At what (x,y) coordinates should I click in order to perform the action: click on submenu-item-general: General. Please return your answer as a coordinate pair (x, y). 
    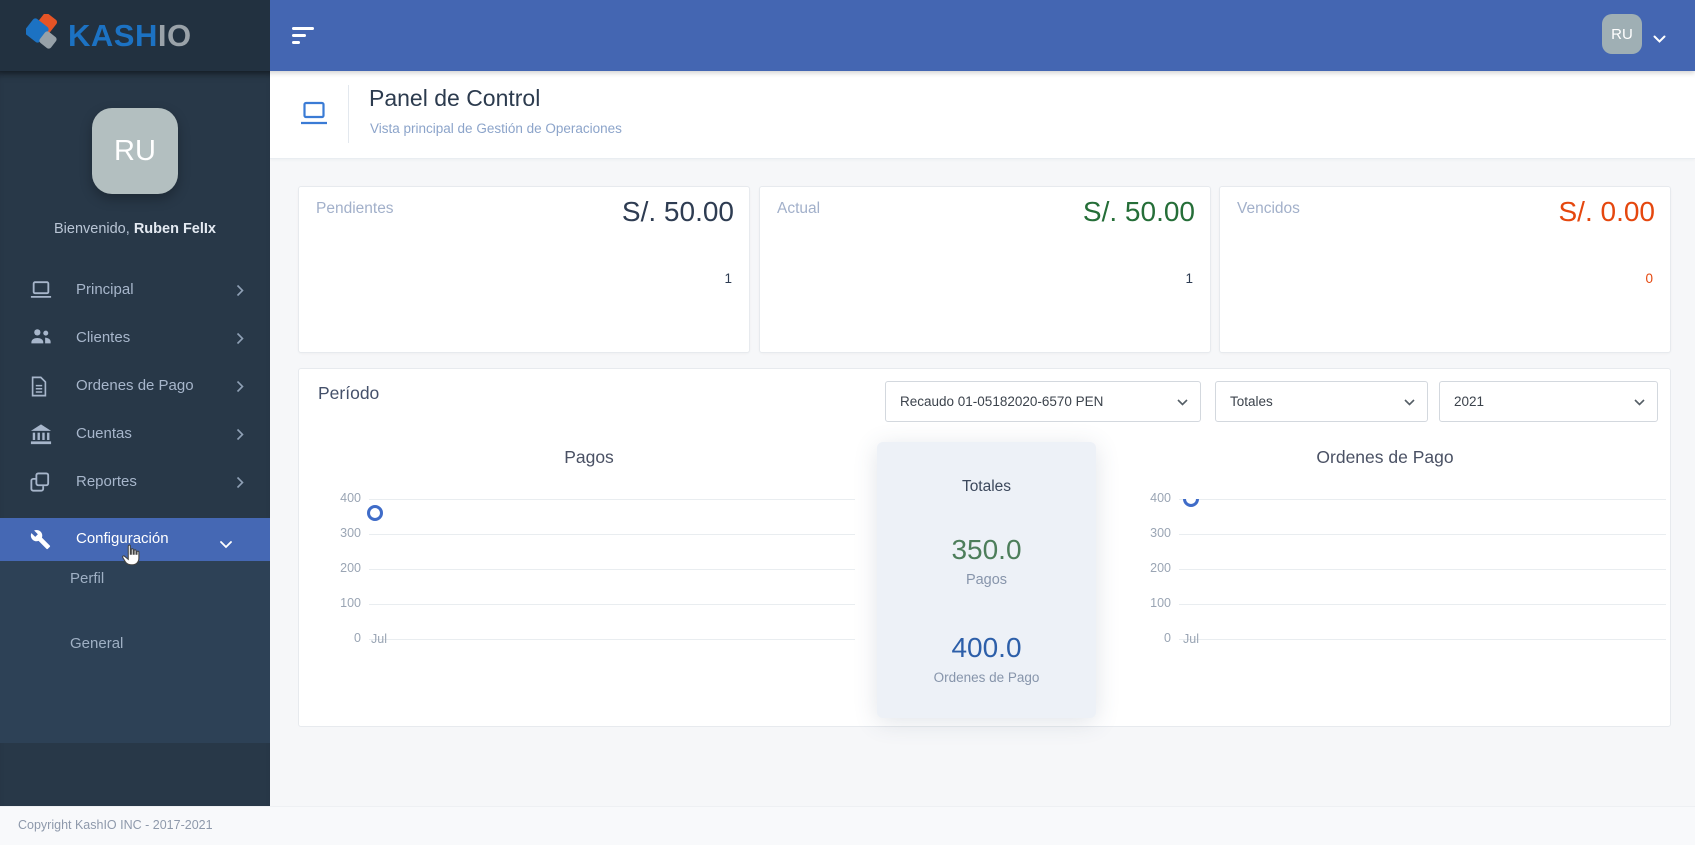
    Looking at the image, I should click on (97, 643).